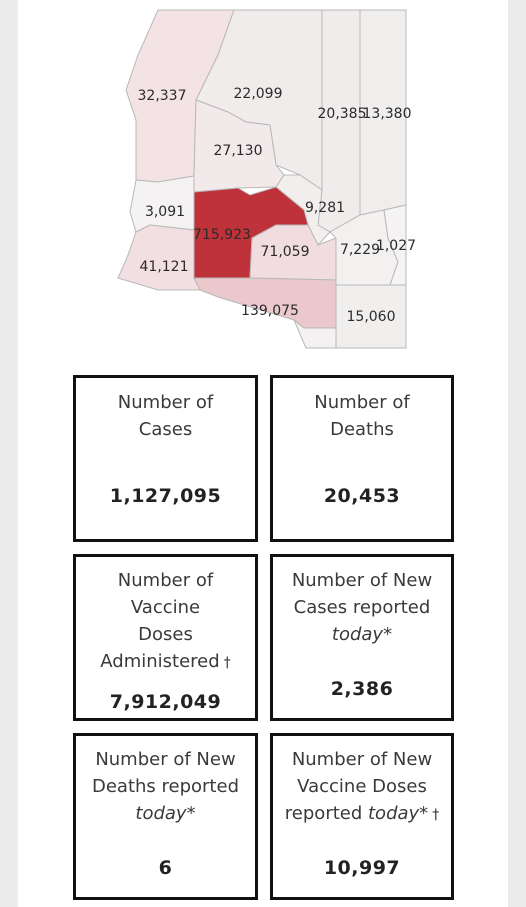  I want to click on vaccine-doses-value: 7,912,049, so click(165, 702).